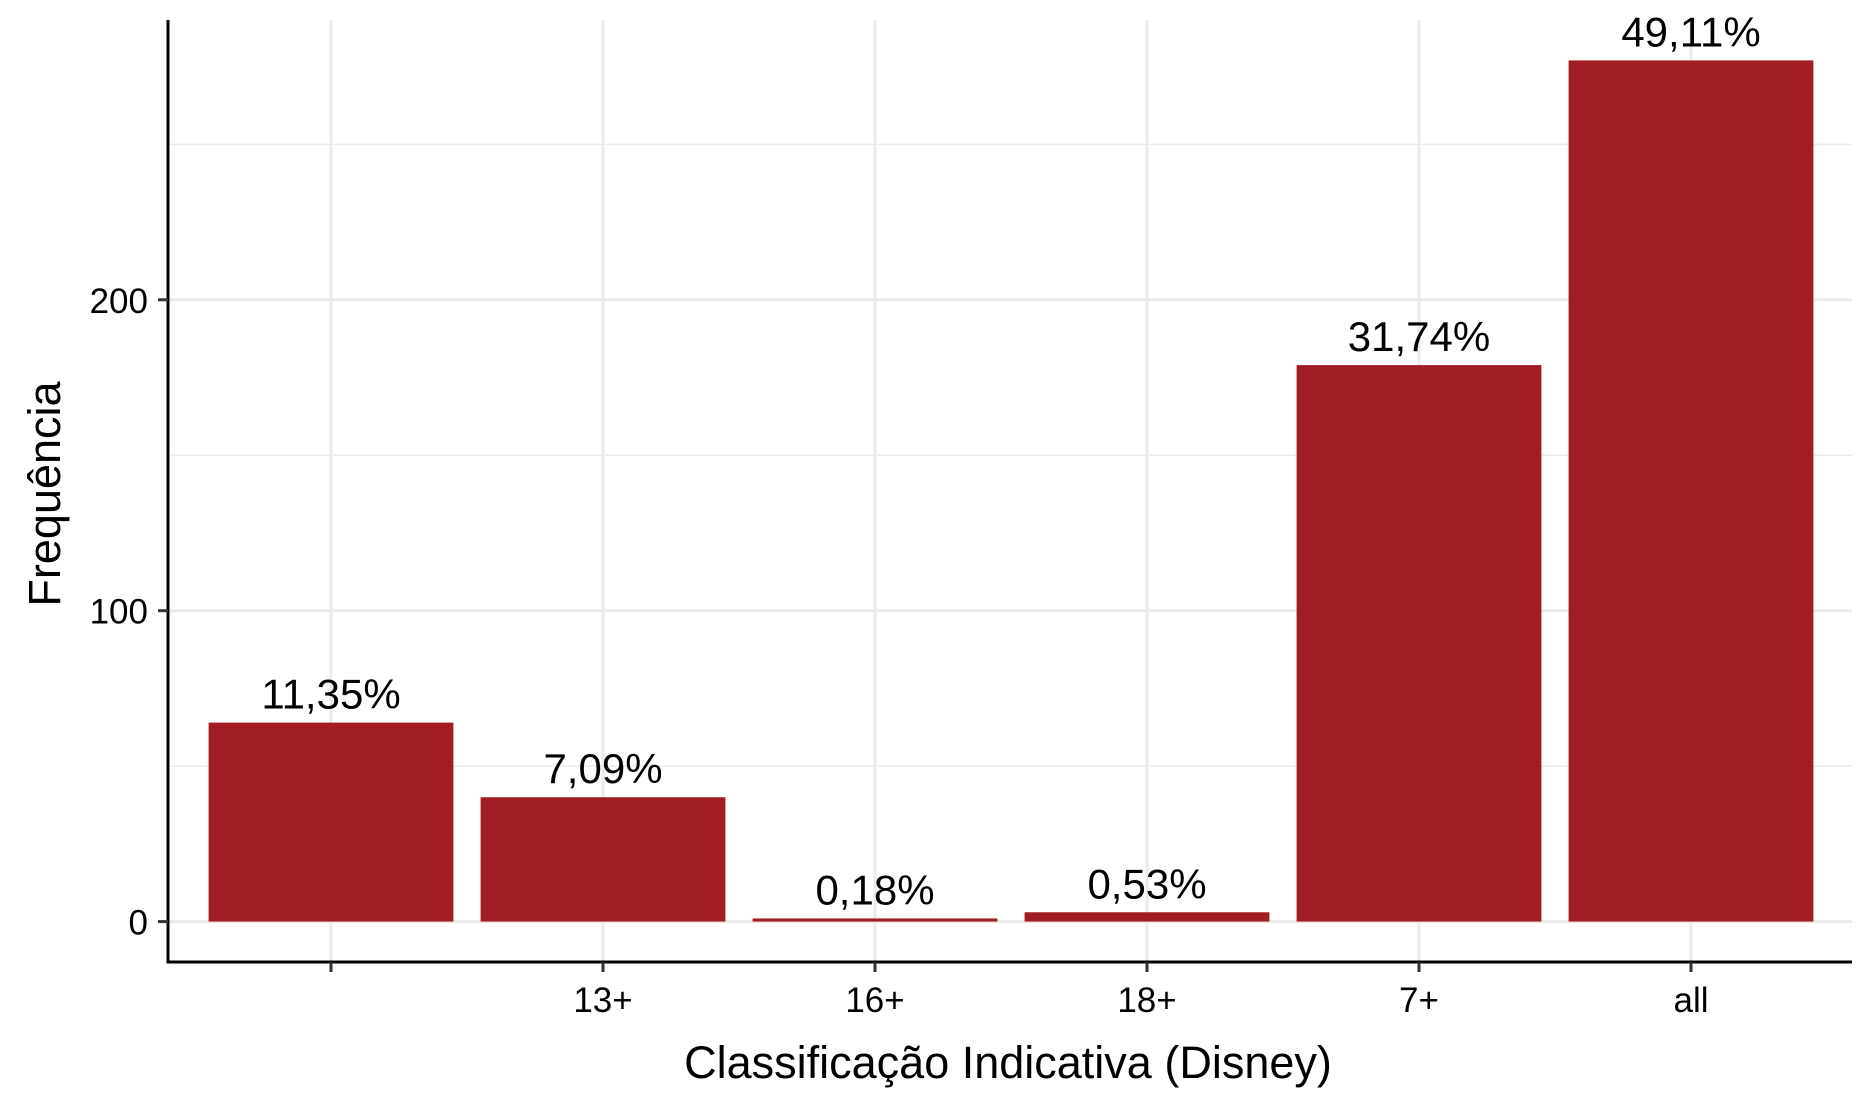  I want to click on y-tick-label: 100, so click(119, 612).